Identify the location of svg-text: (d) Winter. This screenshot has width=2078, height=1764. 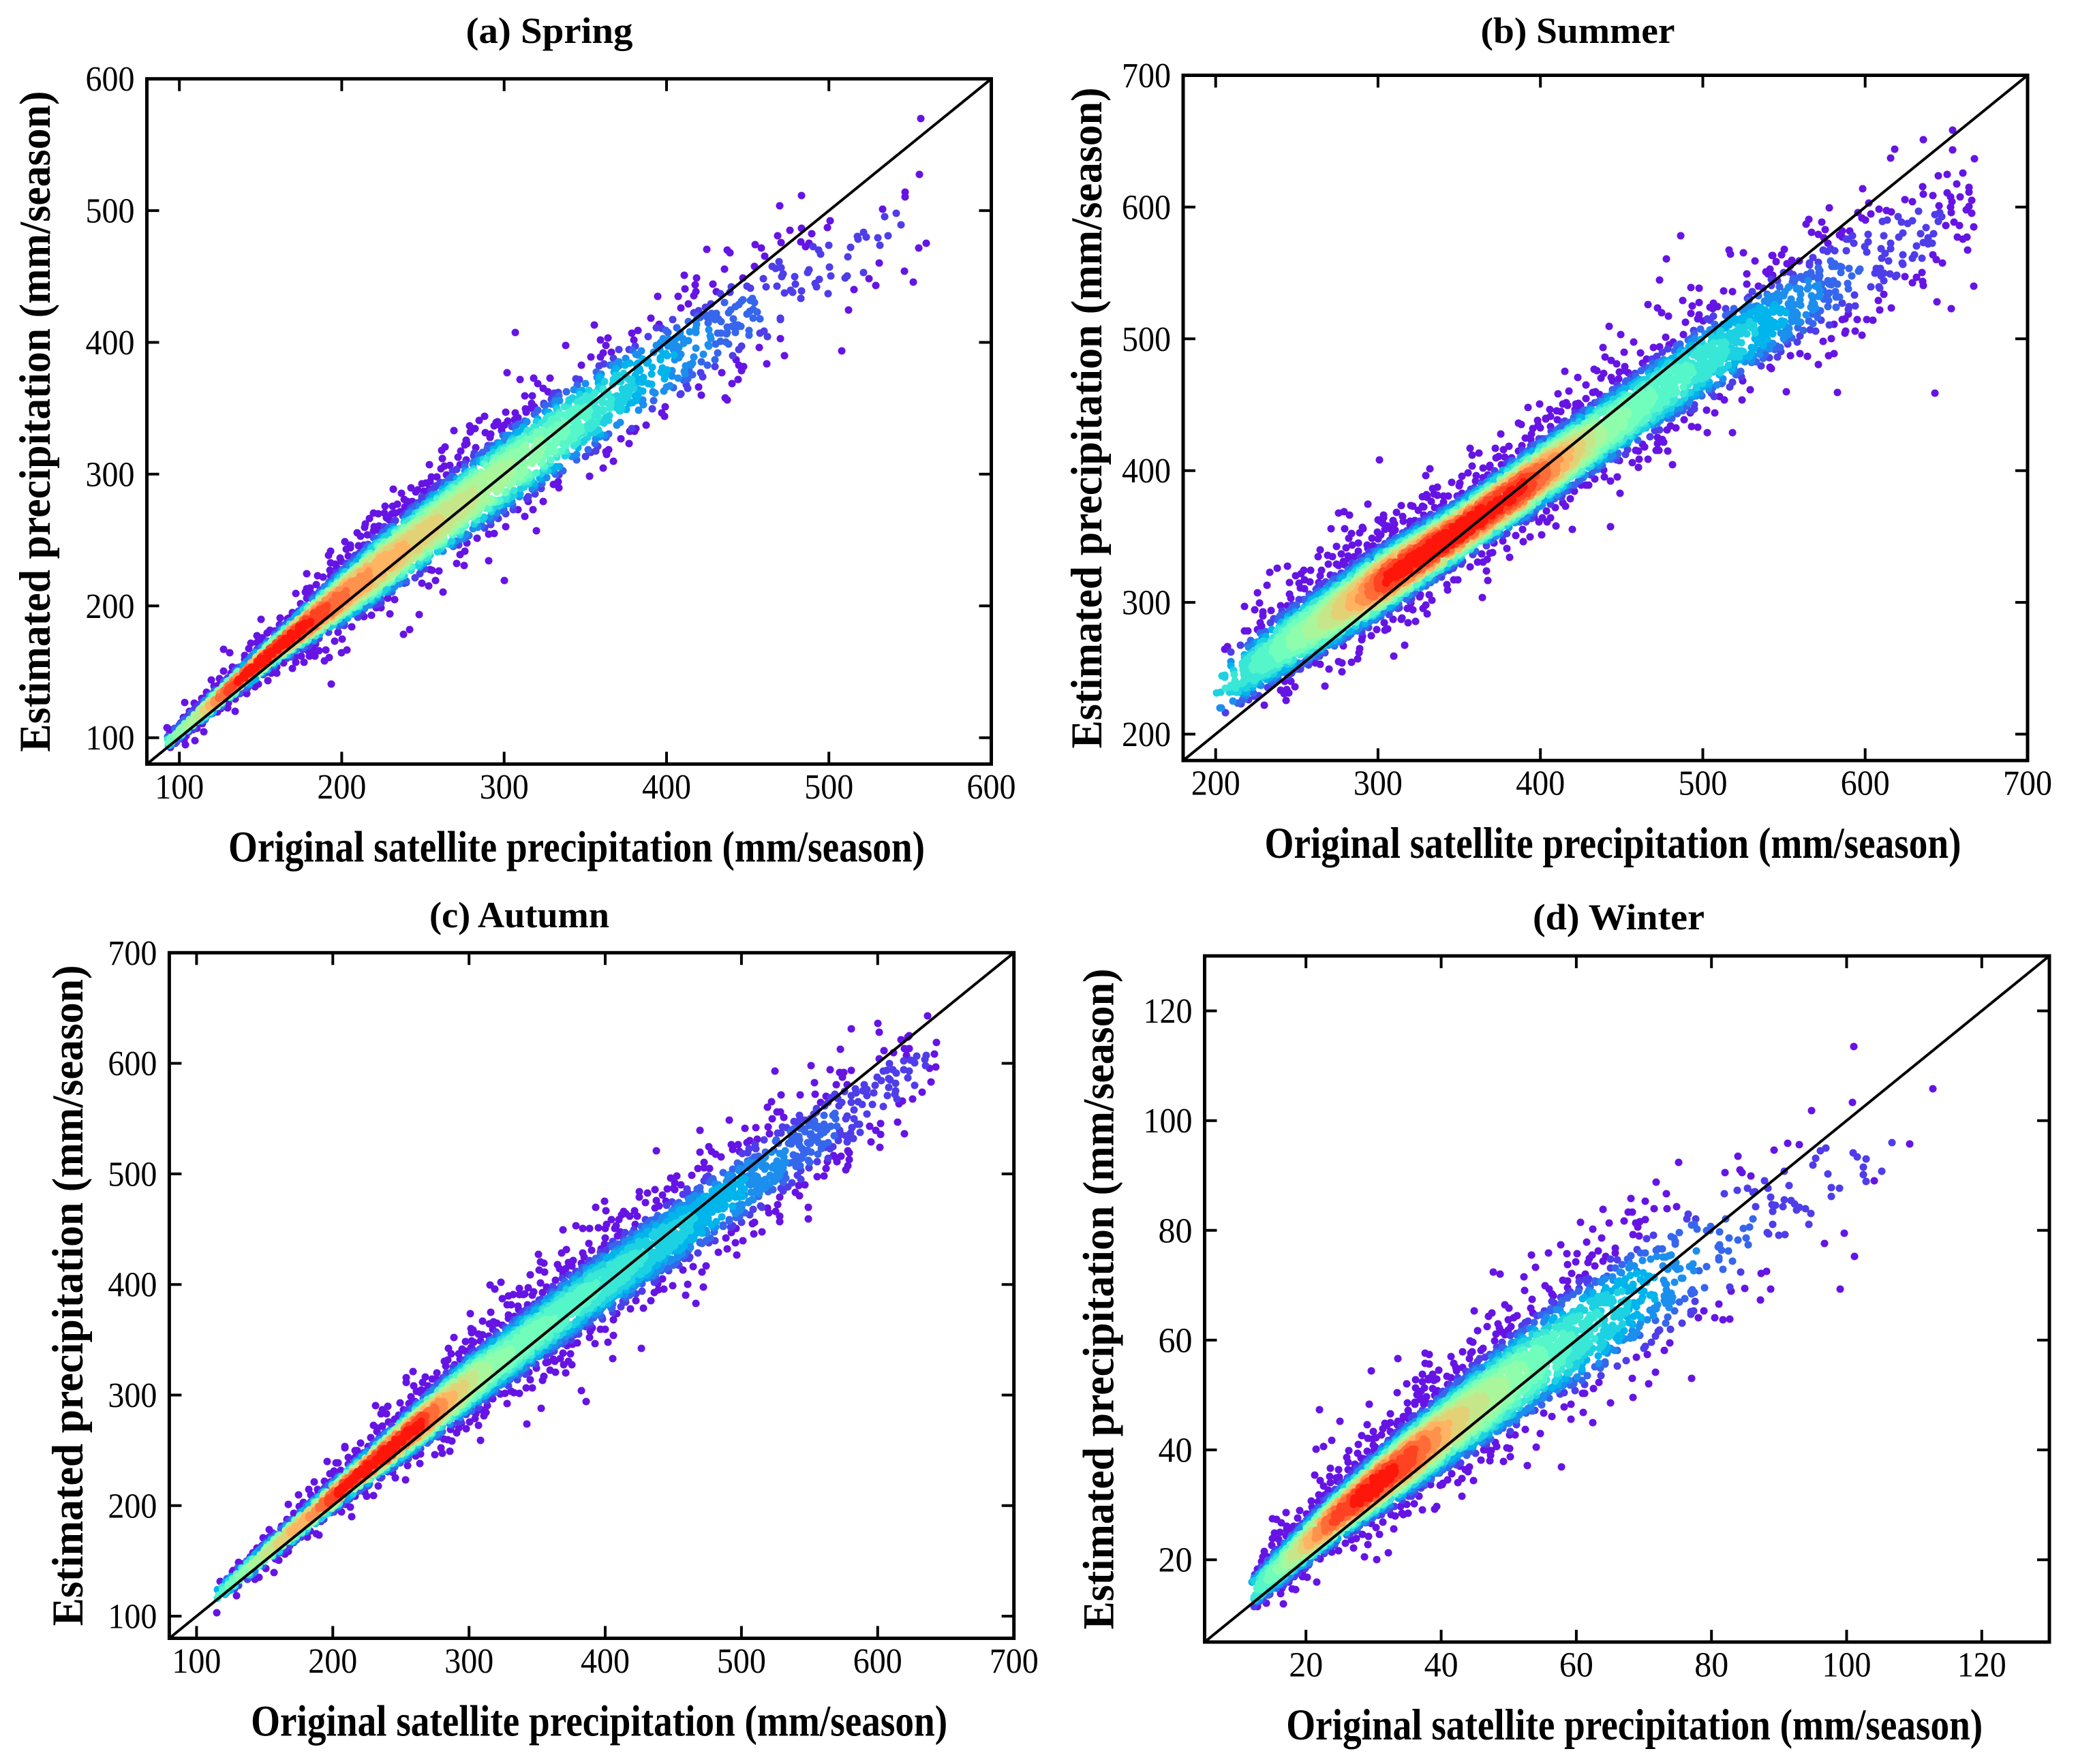
(1619, 917).